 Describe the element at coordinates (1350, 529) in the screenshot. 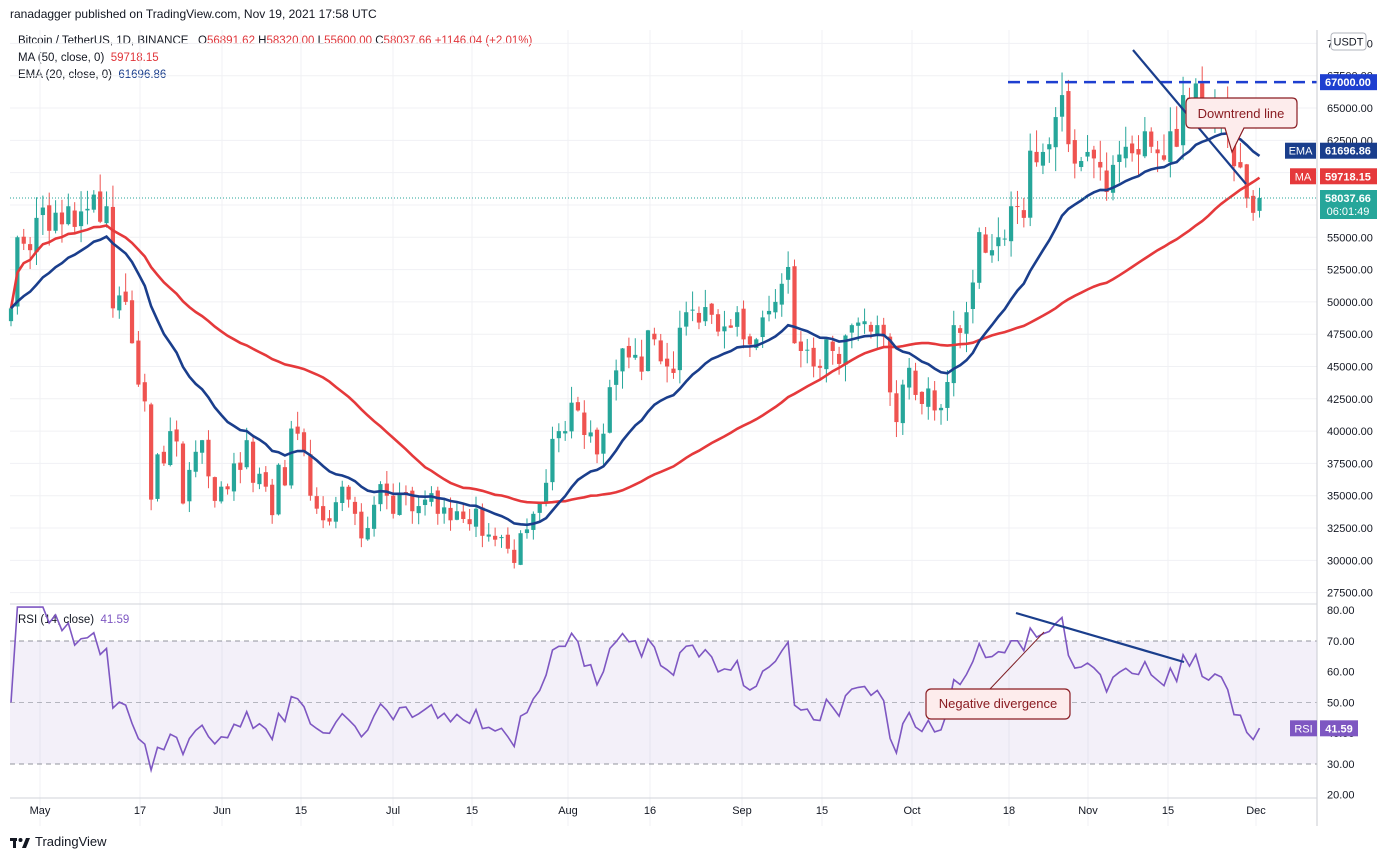

I see `price-tick-label: 32500.00` at that location.